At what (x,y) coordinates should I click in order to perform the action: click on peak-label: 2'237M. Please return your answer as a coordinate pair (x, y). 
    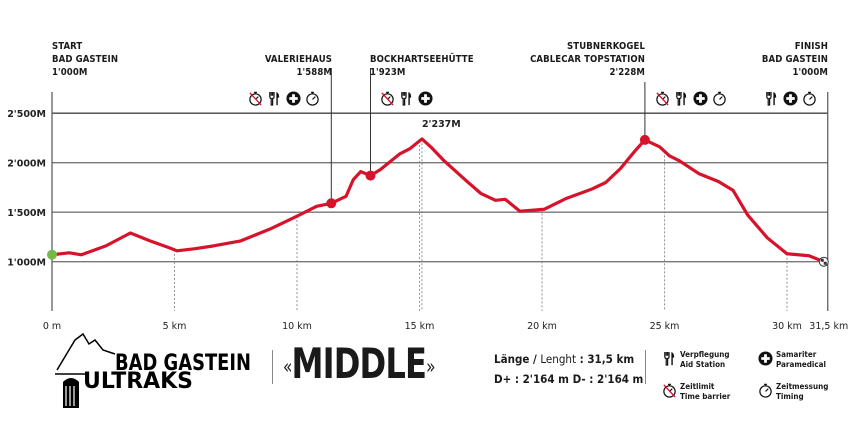
    Looking at the image, I should click on (441, 124).